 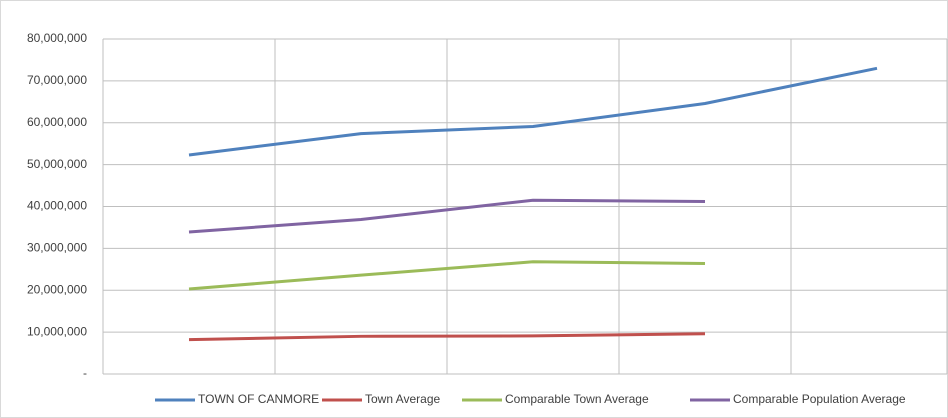 What do you see at coordinates (57, 80) in the screenshot?
I see `y-tick-label: 70,000,000` at bounding box center [57, 80].